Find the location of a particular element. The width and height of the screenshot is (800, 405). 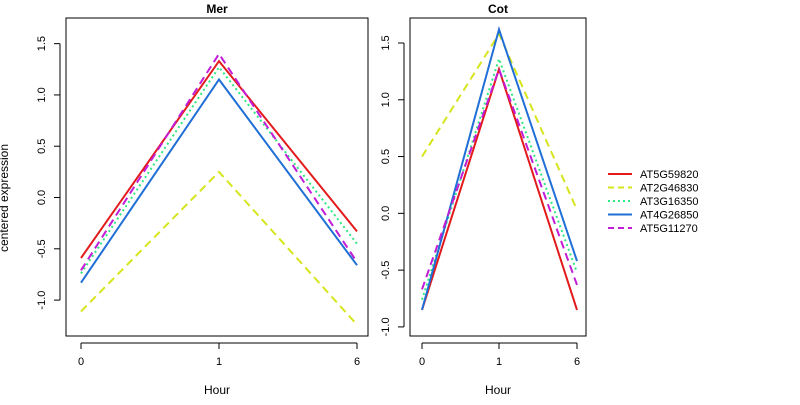

panel-mer-series-at2g46830 is located at coordinates (219, 248).